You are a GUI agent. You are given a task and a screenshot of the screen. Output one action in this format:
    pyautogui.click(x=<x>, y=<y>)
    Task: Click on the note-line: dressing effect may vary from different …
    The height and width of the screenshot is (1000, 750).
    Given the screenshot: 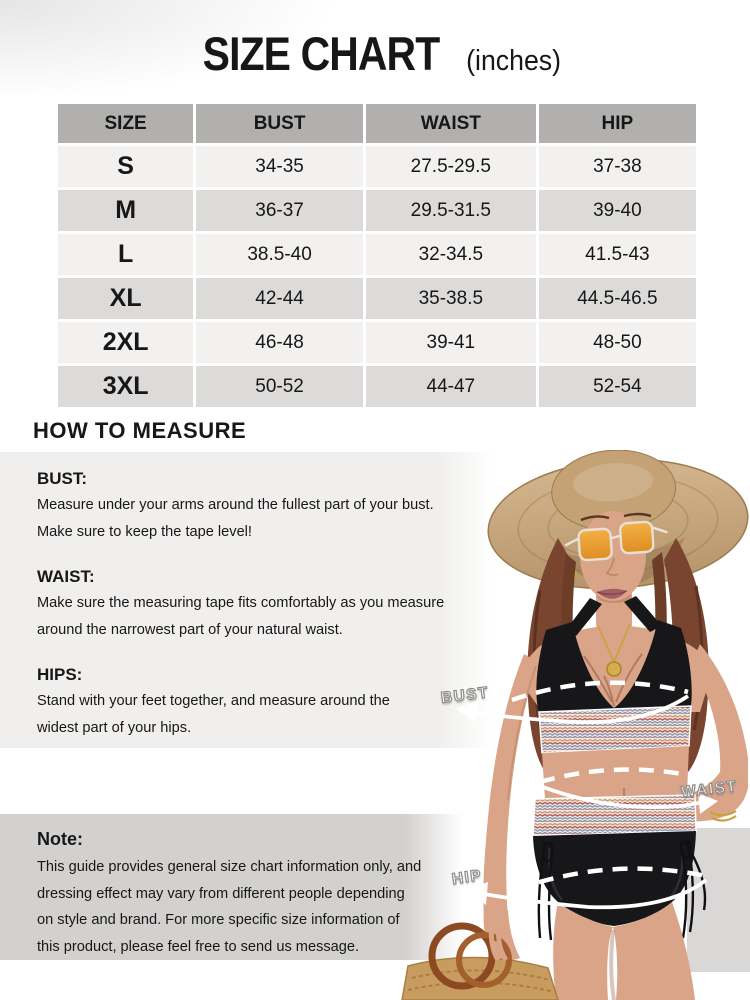 What is the action you would take?
    pyautogui.click(x=221, y=893)
    